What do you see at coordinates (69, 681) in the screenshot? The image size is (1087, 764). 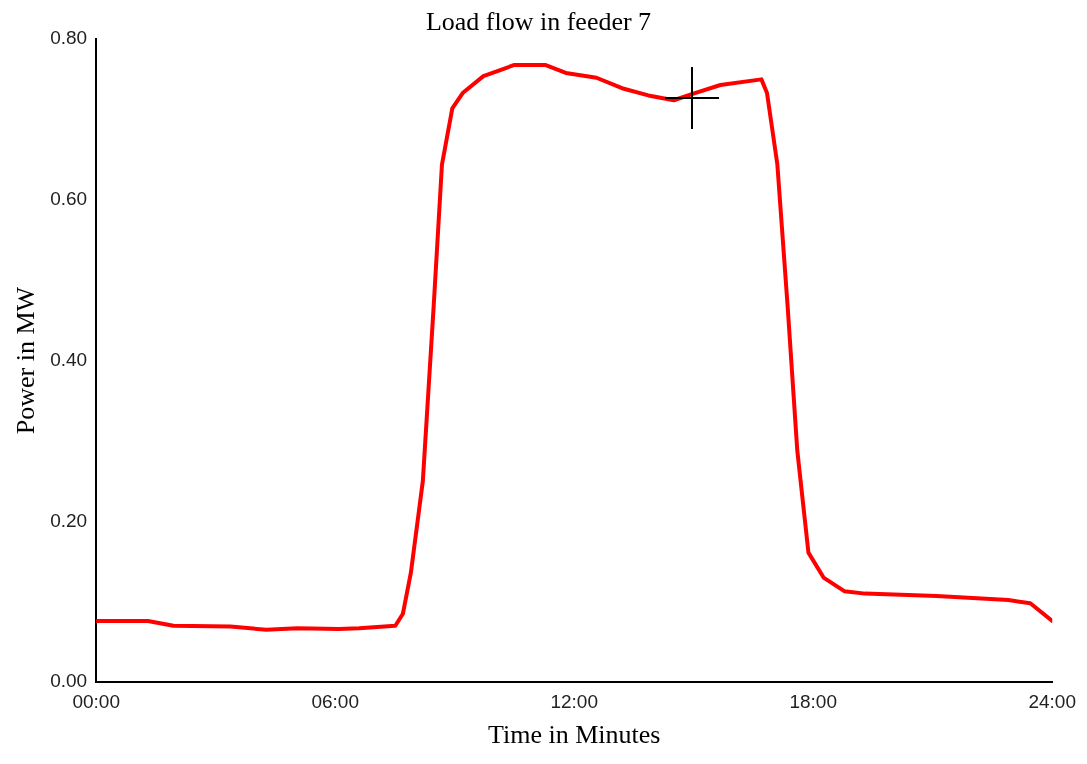 I see `y-tick-label: 0.00` at bounding box center [69, 681].